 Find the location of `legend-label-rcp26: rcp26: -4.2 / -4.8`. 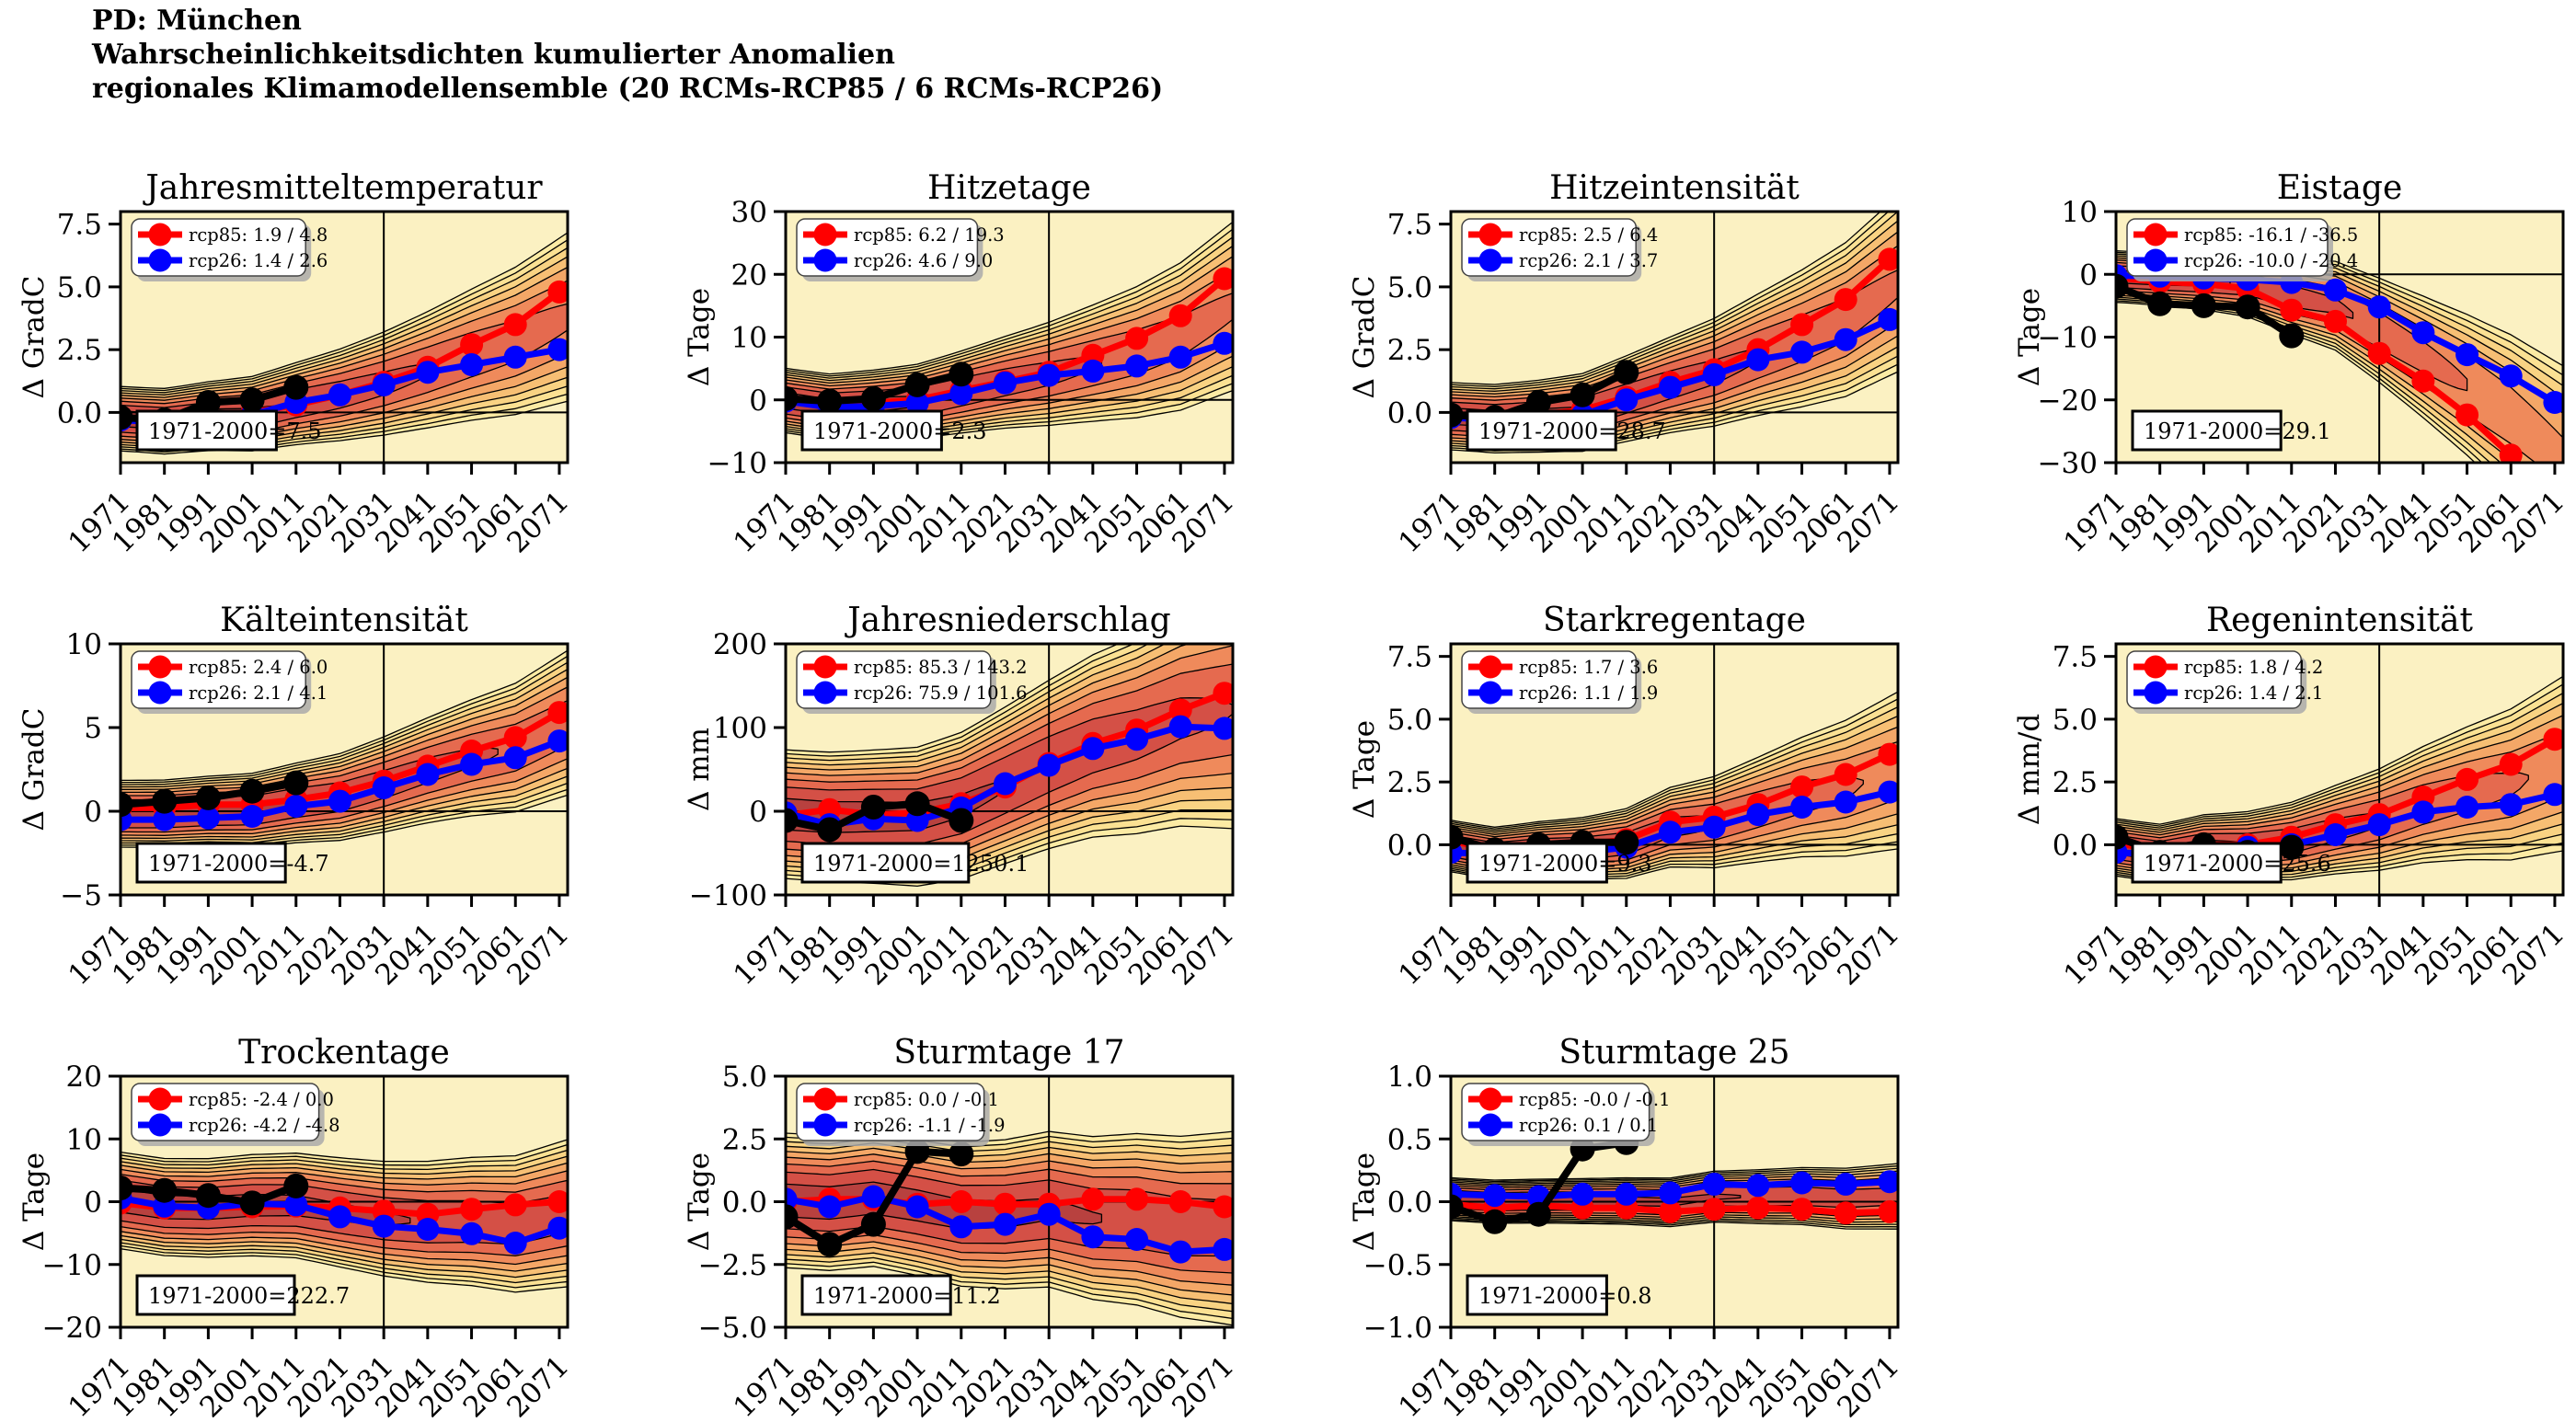

legend-label-rcp26: rcp26: -4.2 / -4.8 is located at coordinates (264, 1125).